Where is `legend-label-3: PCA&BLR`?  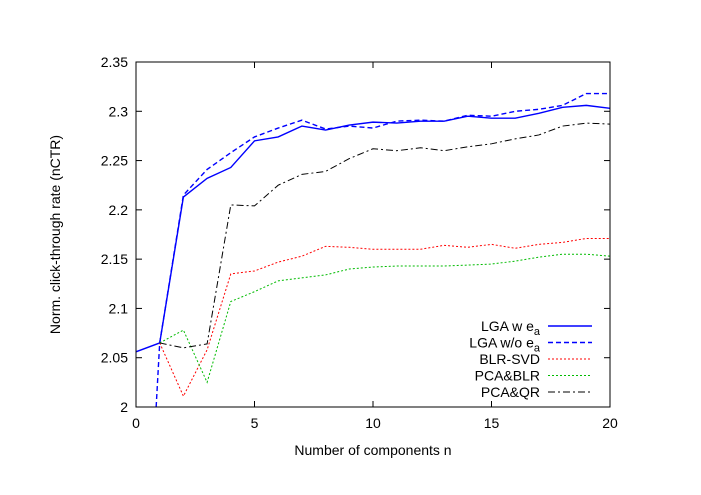
legend-label-3: PCA&BLR is located at coordinates (507, 376).